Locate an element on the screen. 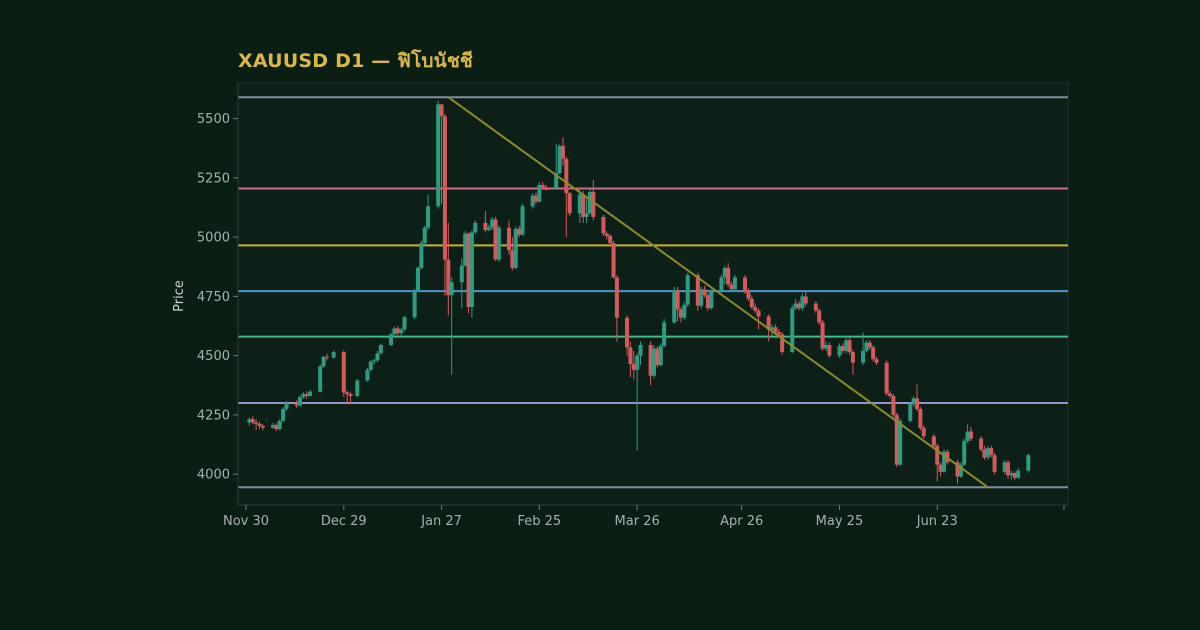  x-tick-label: Mar 26 is located at coordinates (637, 521).